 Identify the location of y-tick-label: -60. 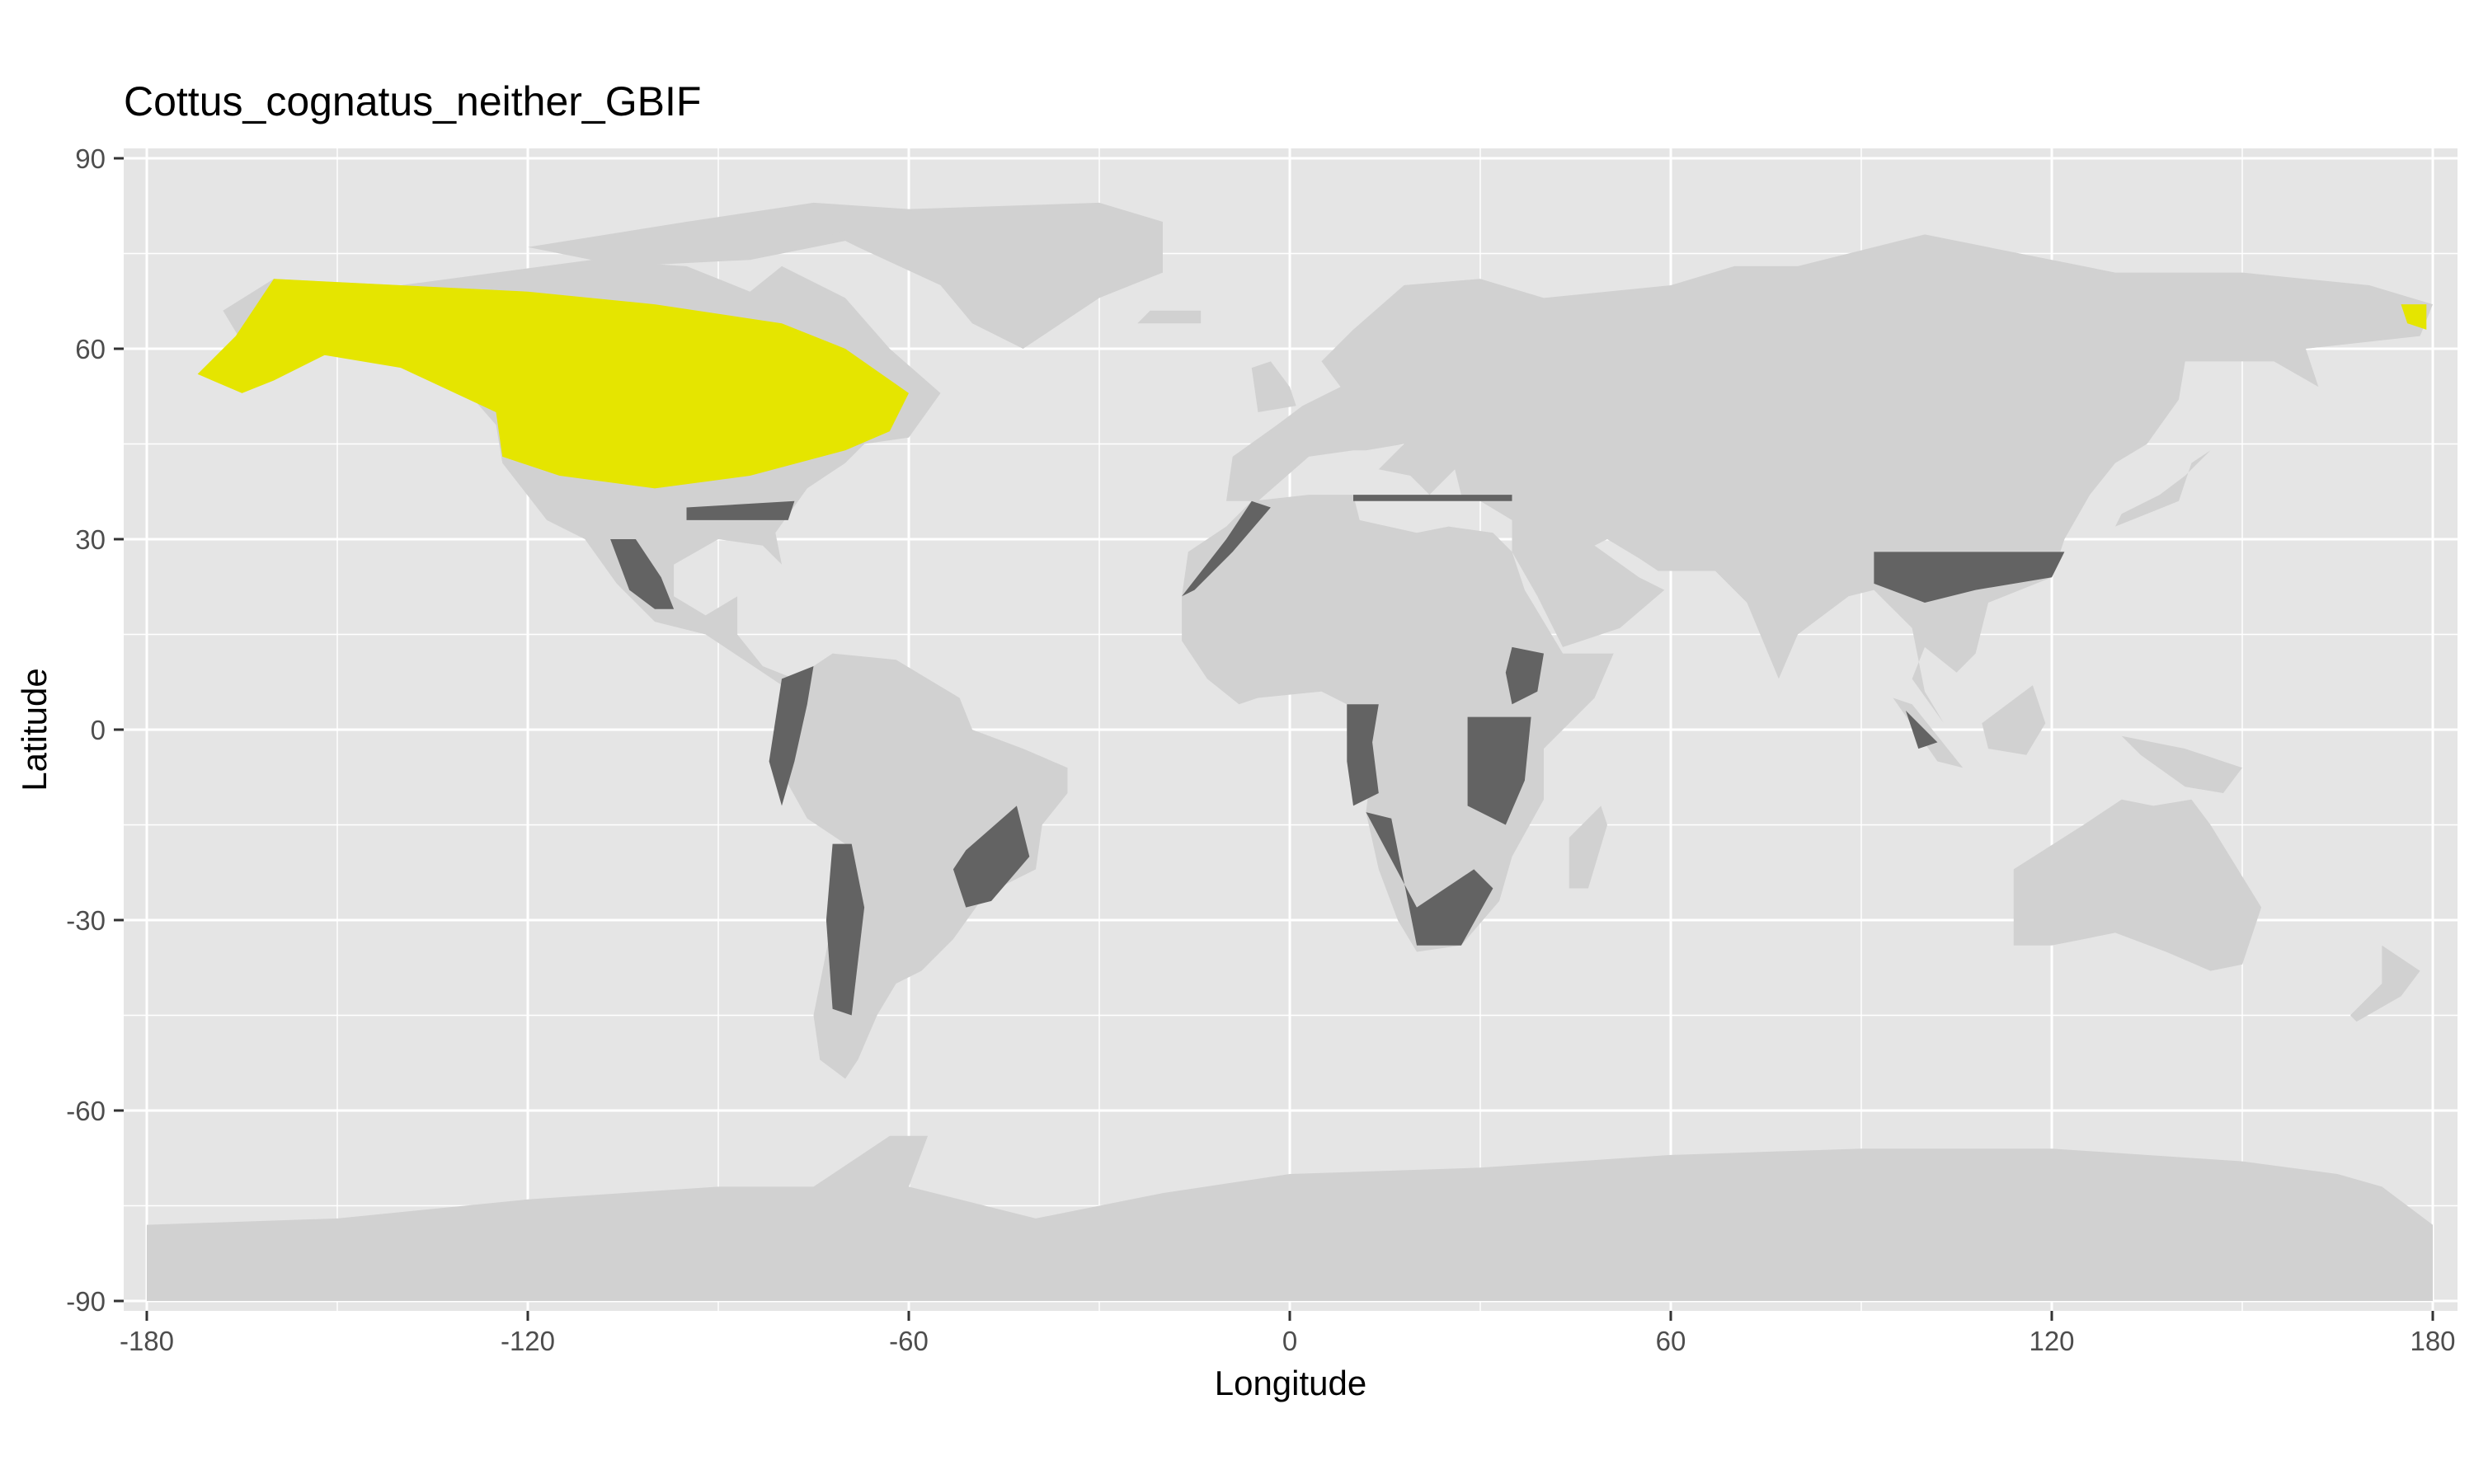
(86, 1111).